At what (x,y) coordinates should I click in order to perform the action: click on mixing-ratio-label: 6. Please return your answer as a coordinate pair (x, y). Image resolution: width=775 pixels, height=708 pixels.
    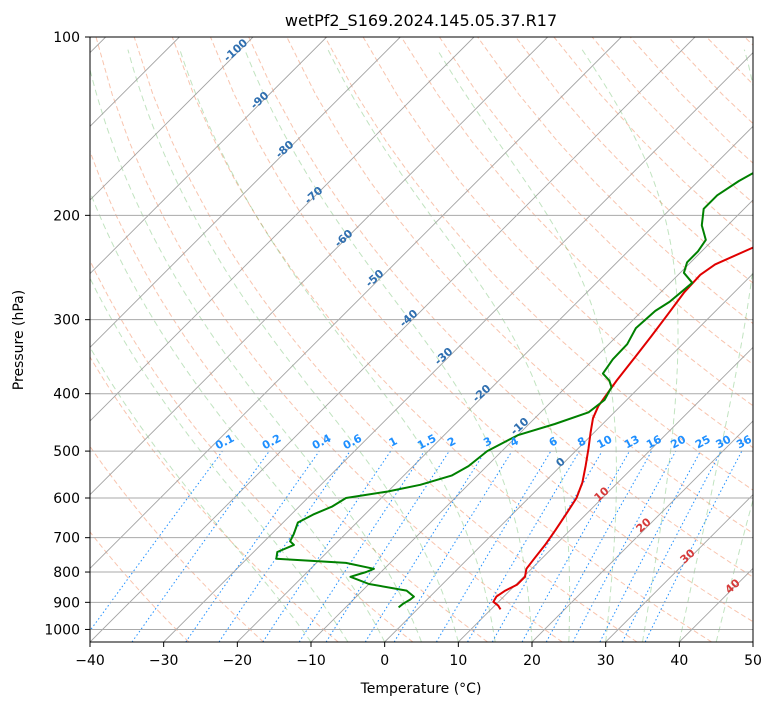
    Looking at the image, I should click on (553, 441).